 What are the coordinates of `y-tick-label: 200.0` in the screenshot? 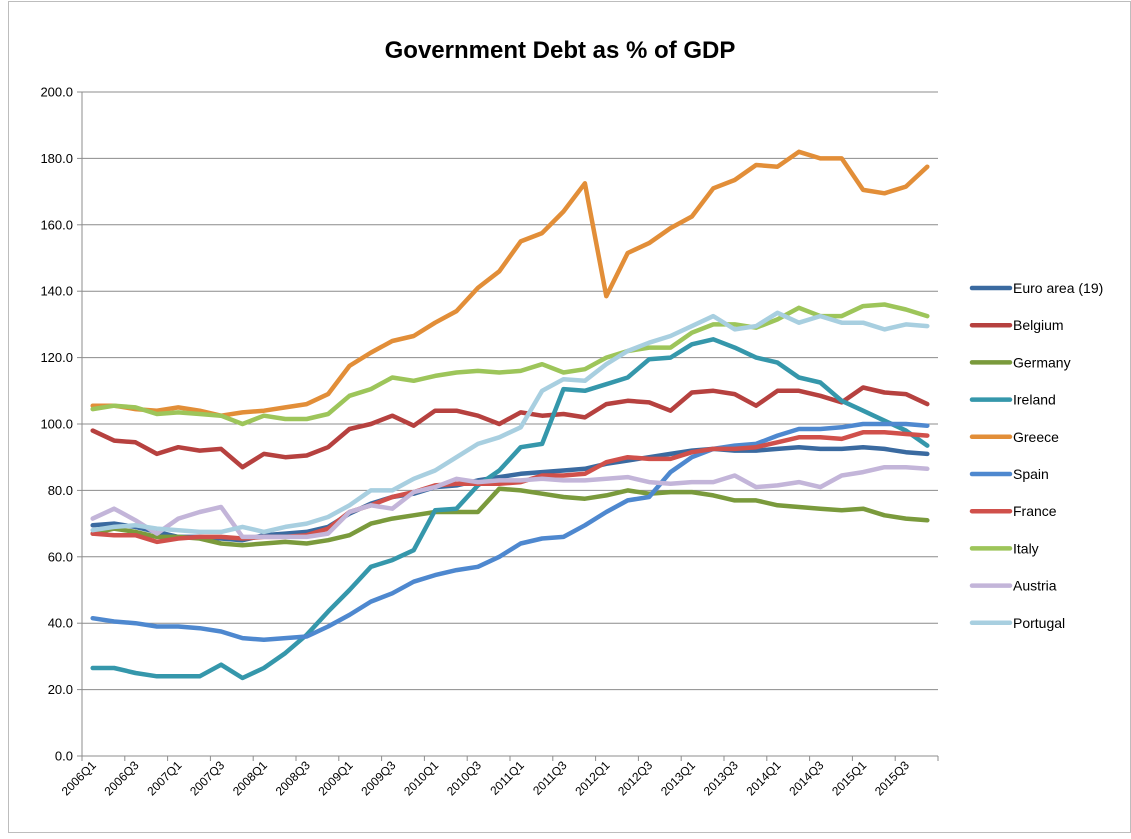 It's located at (56, 92).